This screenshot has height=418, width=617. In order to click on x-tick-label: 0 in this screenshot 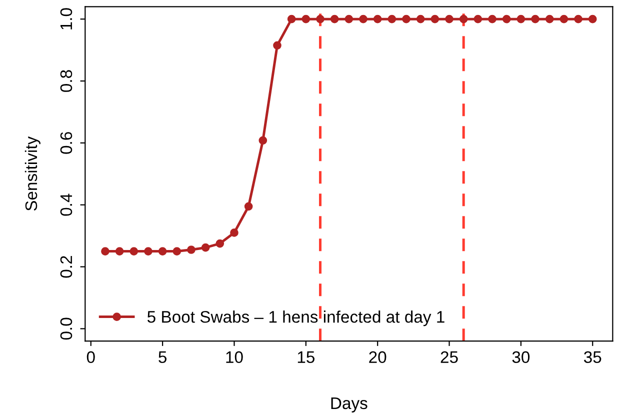, I will do `click(90, 357)`.